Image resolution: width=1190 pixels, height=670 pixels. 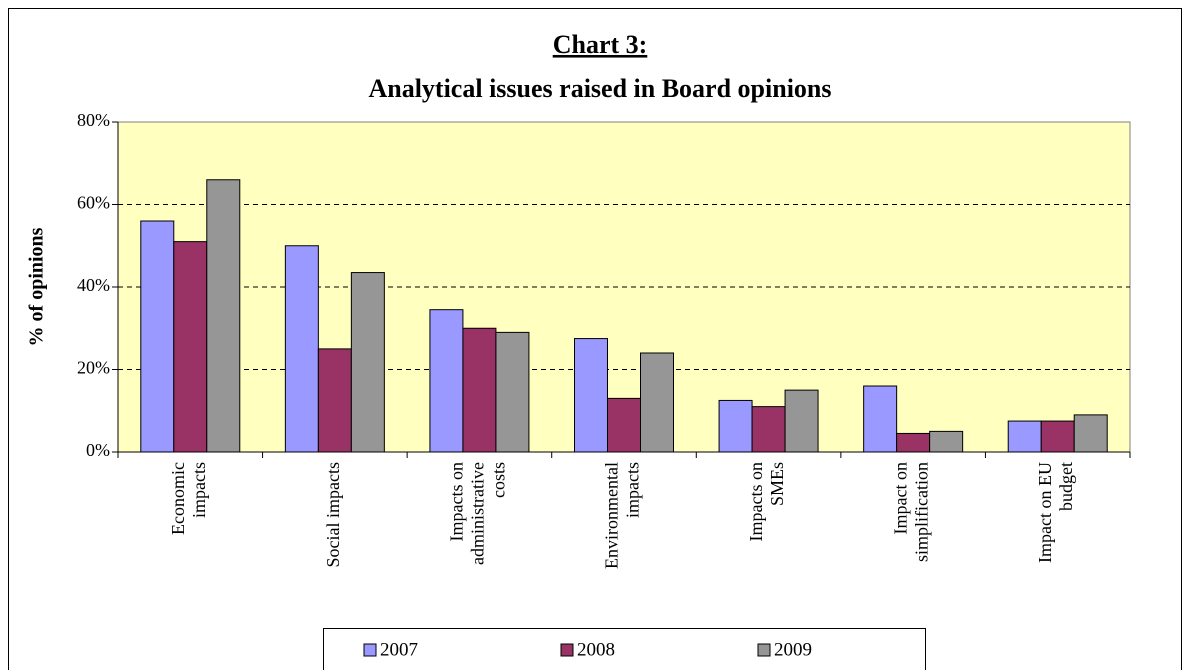 What do you see at coordinates (93, 285) in the screenshot?
I see `y-tick-label: 40%` at bounding box center [93, 285].